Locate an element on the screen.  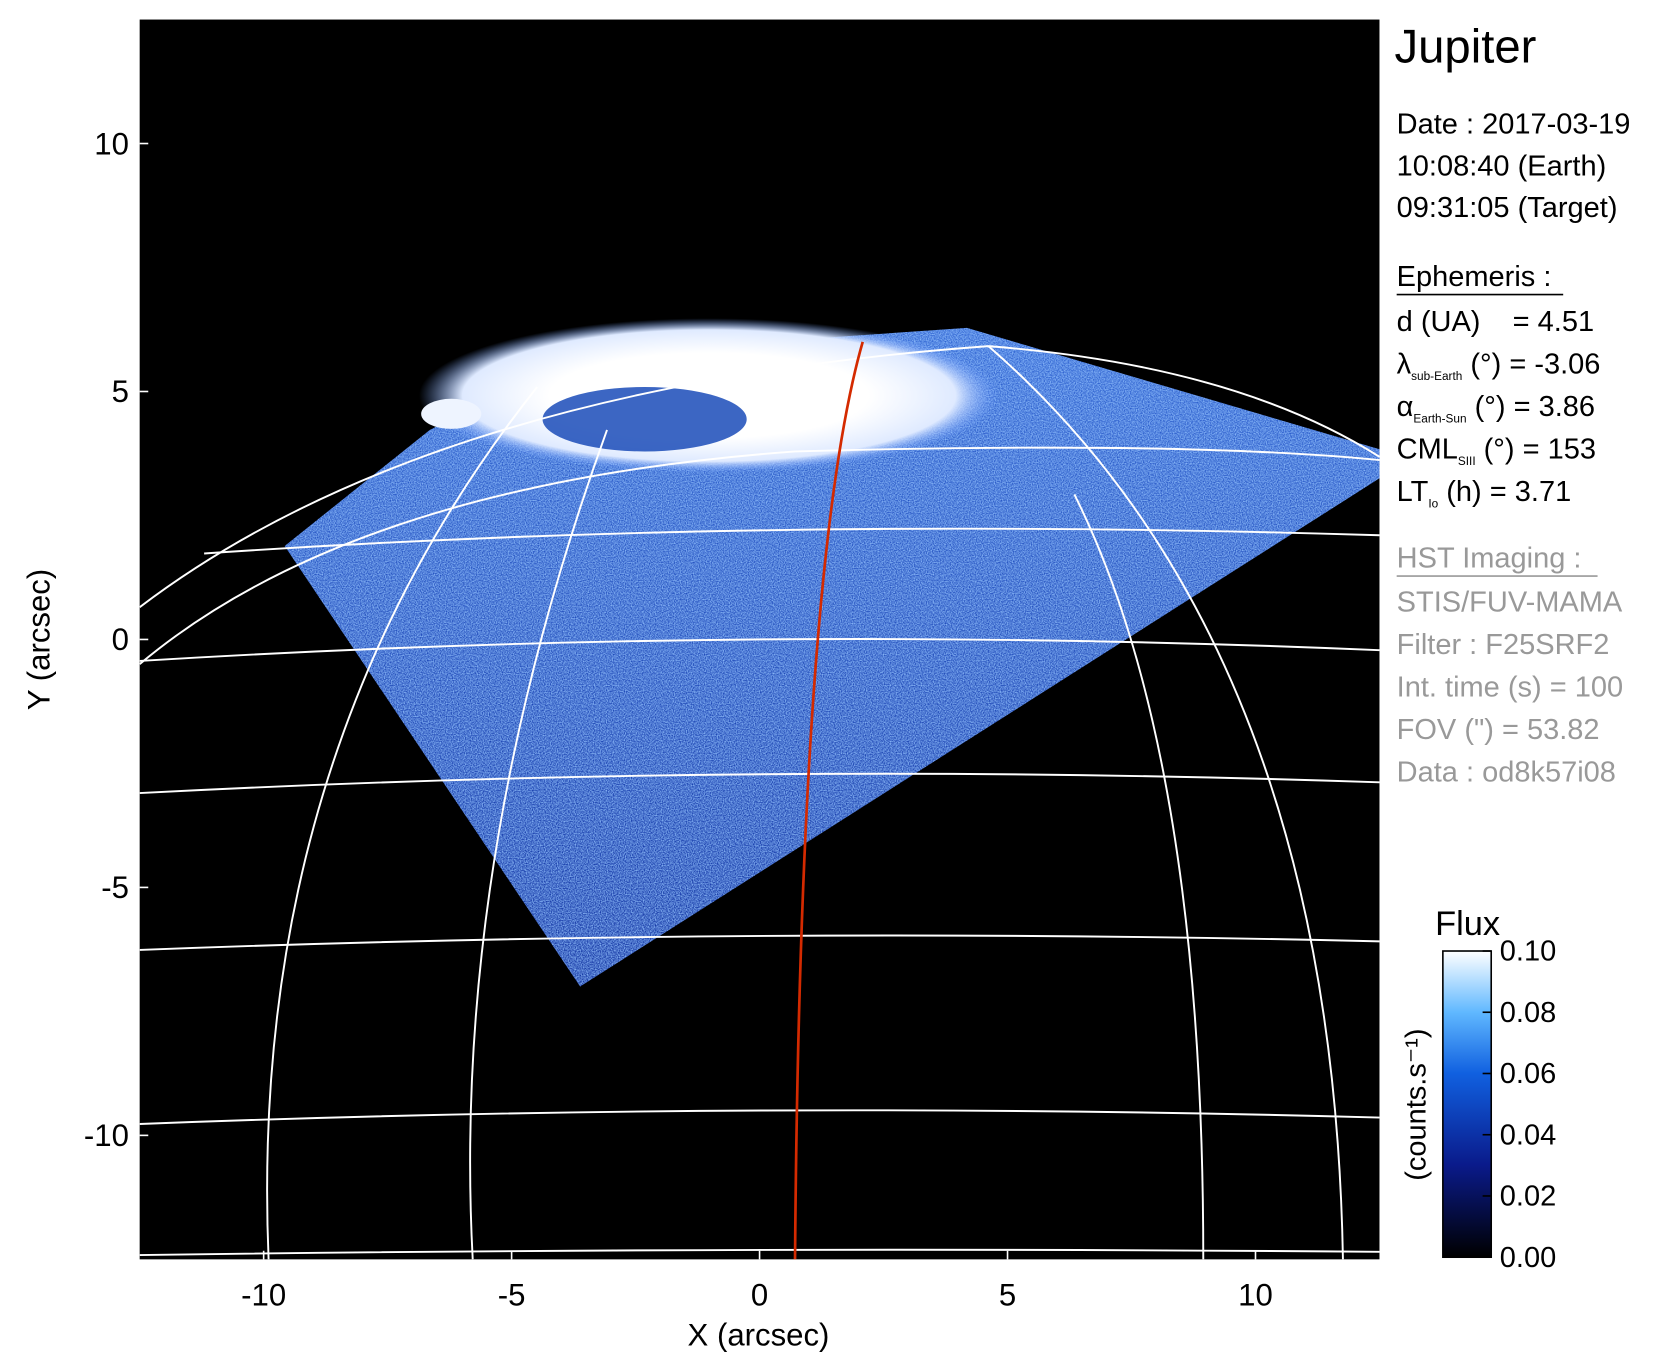
ephemeris-row: d (UA) = 4.51 is located at coordinates (1495, 322).